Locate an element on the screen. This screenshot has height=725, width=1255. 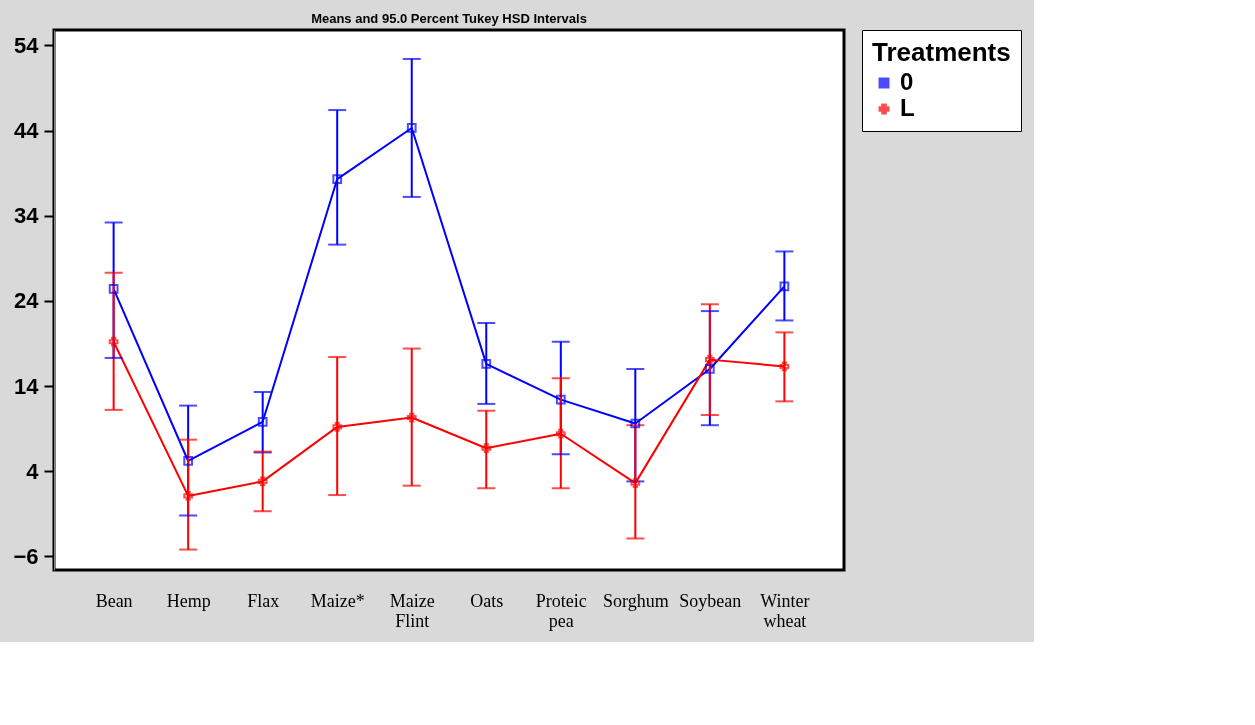
x-tick-label: Maize* is located at coordinates (337, 600).